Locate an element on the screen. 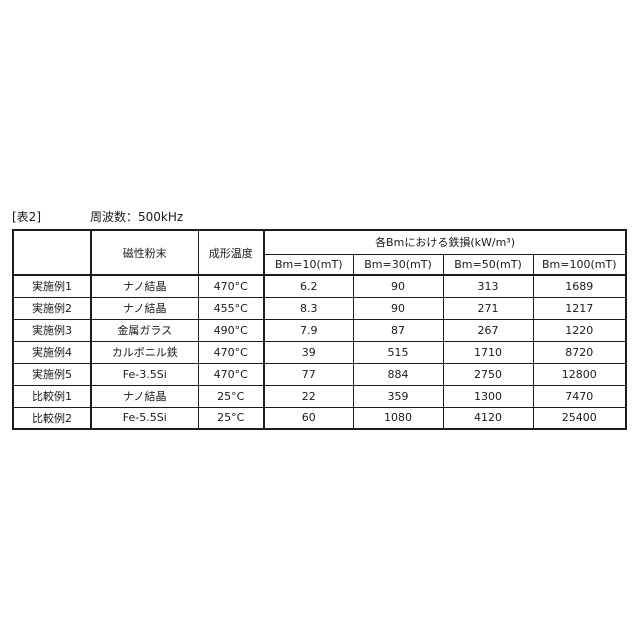 Image resolution: width=640 pixels, height=640 pixels. loss-bm30-cell: 1080 is located at coordinates (398, 418).